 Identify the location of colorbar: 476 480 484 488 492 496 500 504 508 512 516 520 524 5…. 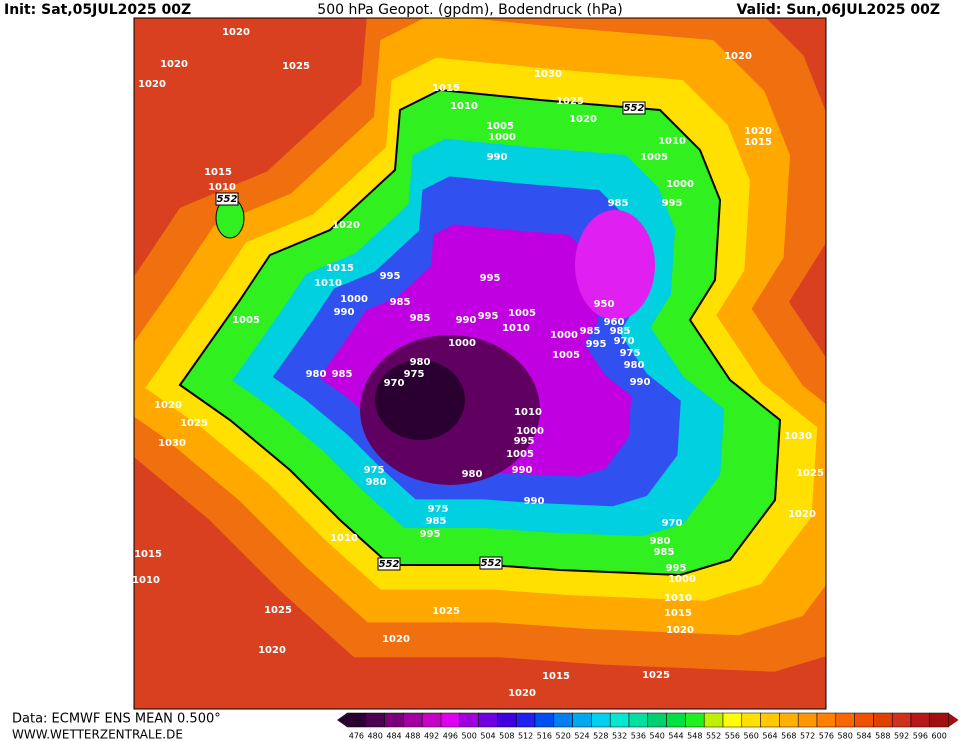
(648, 726).